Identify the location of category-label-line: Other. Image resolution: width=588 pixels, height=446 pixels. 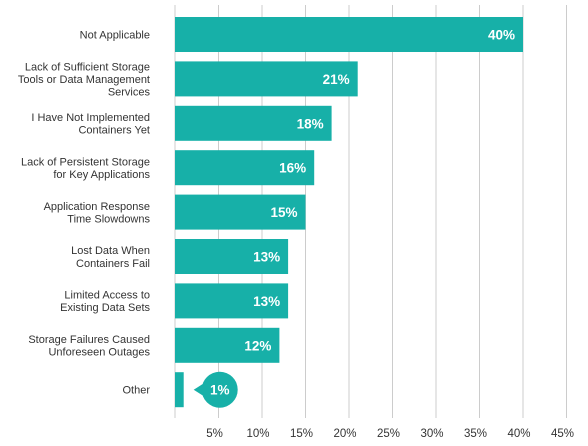
(136, 391).